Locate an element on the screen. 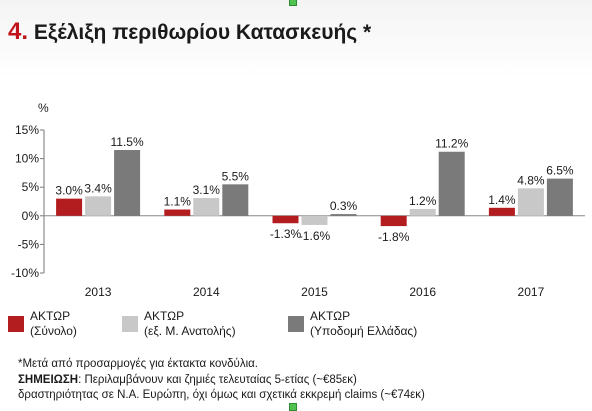 This screenshot has height=411, width=592. data-label-2015-series-1: -1.3% is located at coordinates (286, 234).